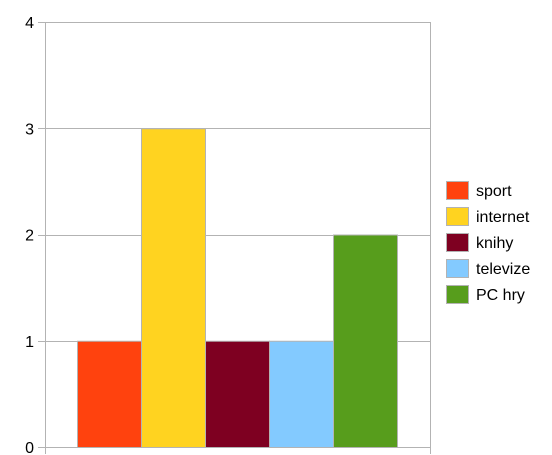  Describe the element at coordinates (457, 216) in the screenshot. I see `legend-swatch-internet` at that location.